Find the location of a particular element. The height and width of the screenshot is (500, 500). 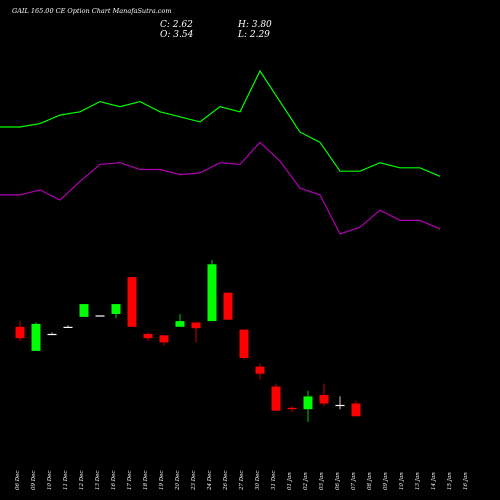

x-tick-label: 27 Dec is located at coordinates (242, 481).